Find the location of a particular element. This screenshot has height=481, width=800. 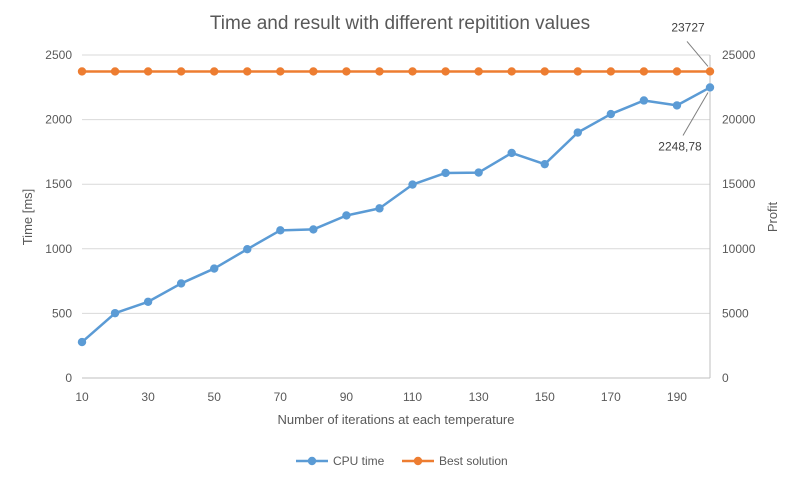

y-tick-label: 0 is located at coordinates (68, 378).